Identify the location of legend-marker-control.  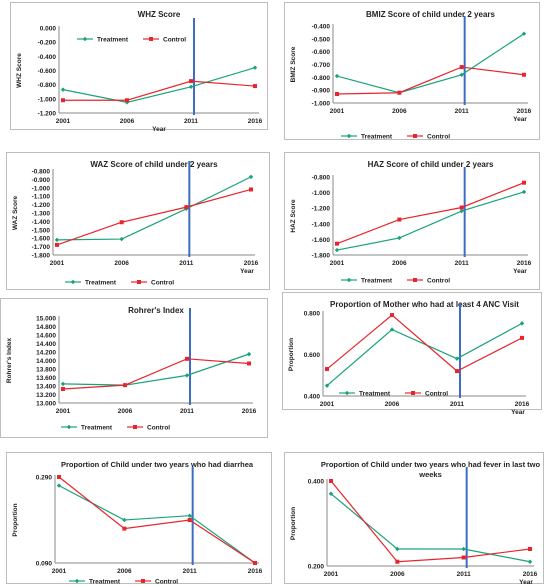
(413, 393).